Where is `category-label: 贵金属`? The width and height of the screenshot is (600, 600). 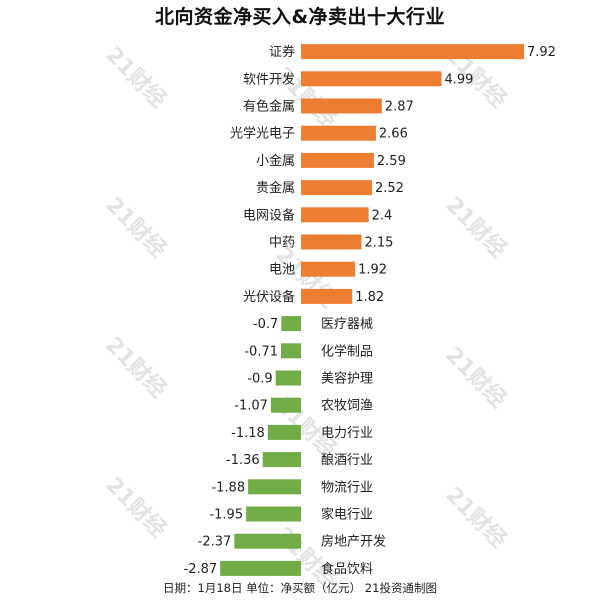
category-label: 贵金属 is located at coordinates (275, 188).